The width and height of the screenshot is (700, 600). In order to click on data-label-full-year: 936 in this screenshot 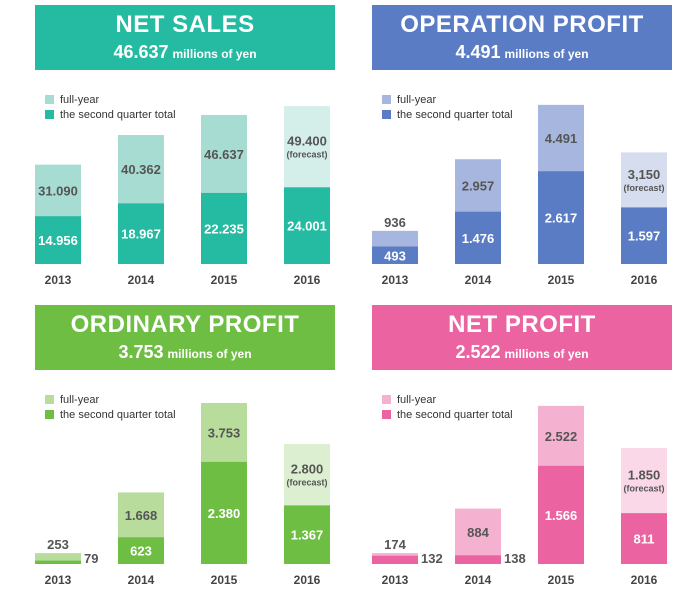, I will do `click(395, 222)`.